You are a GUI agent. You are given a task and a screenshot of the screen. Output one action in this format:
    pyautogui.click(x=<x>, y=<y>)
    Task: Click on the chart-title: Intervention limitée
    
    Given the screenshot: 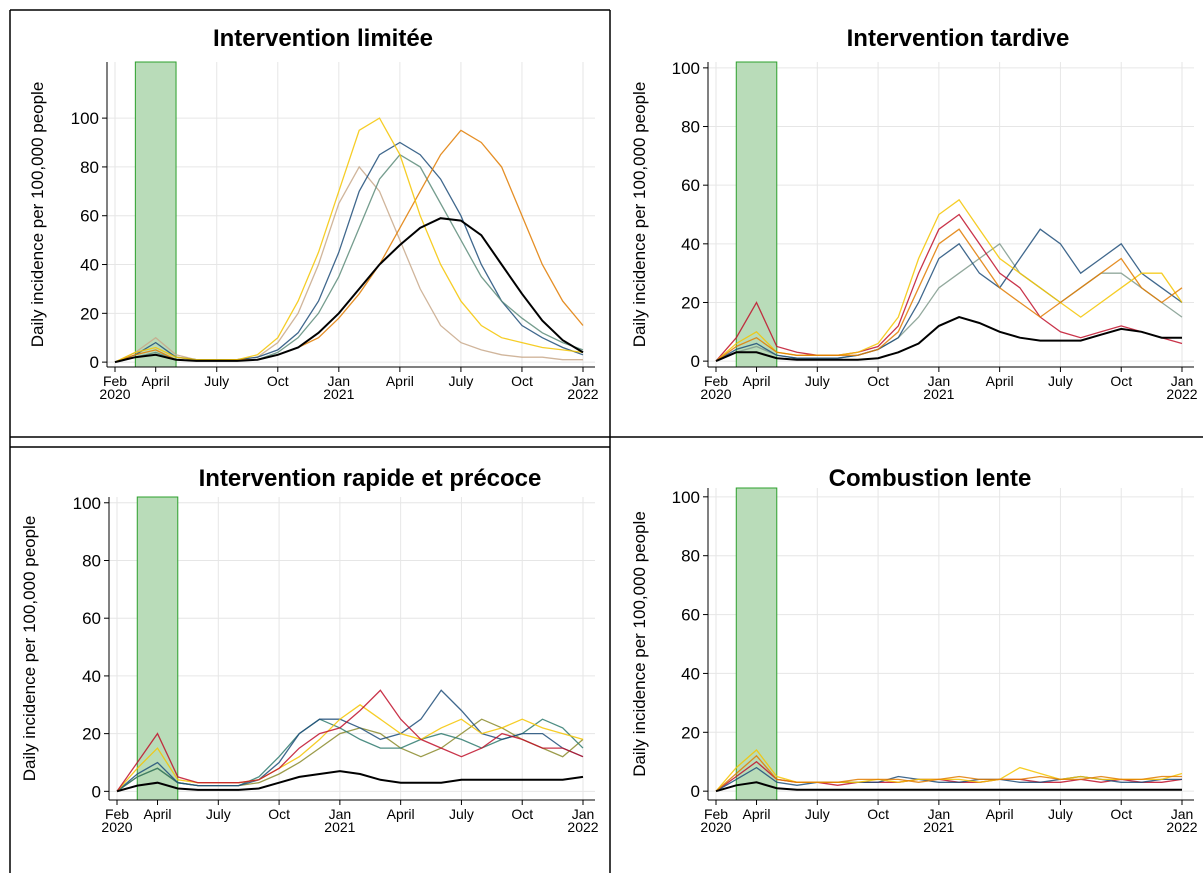 What is the action you would take?
    pyautogui.click(x=323, y=38)
    